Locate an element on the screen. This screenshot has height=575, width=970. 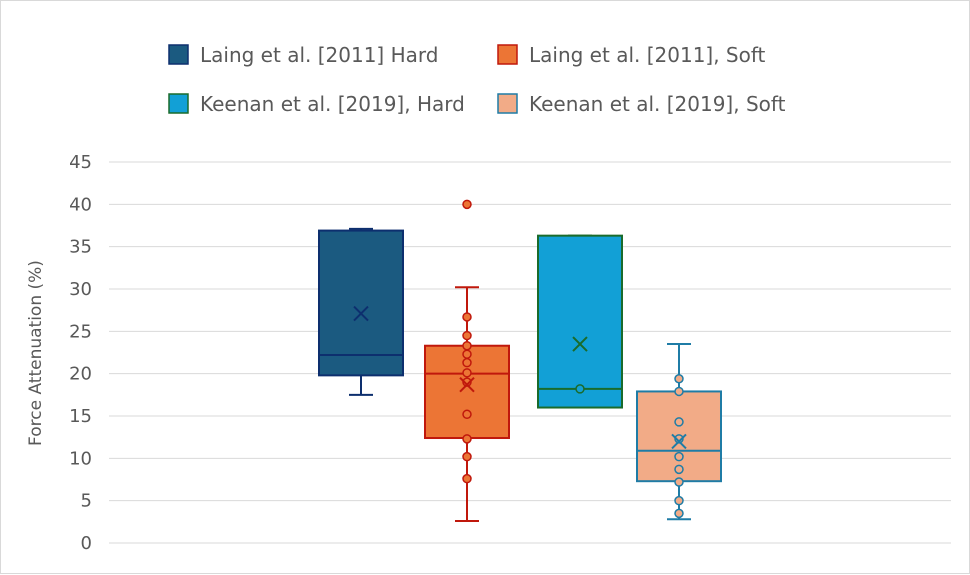
y-axis-ticks: 0 5 10 15 20 25 30 35 40 45 is located at coordinates (80, 353).